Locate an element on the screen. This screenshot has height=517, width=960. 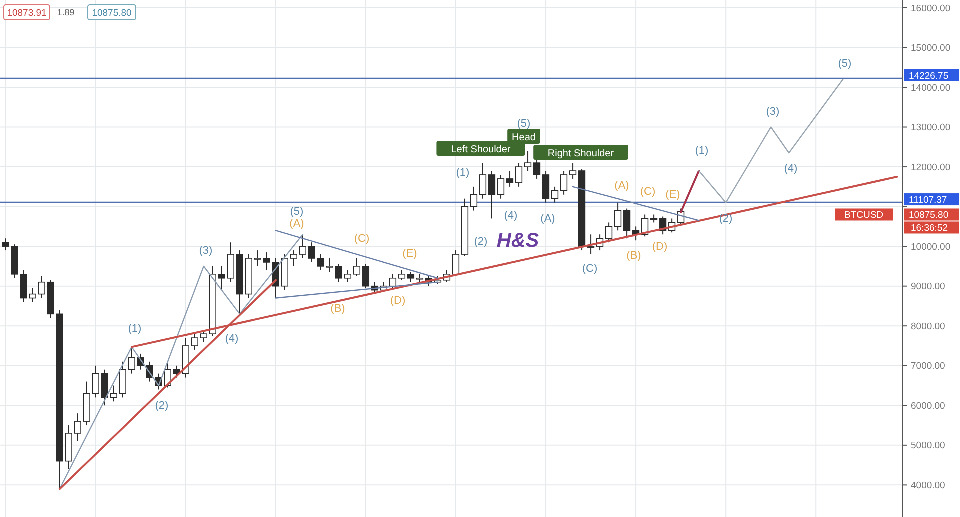
annotation: BTCUSD is located at coordinates (864, 216).